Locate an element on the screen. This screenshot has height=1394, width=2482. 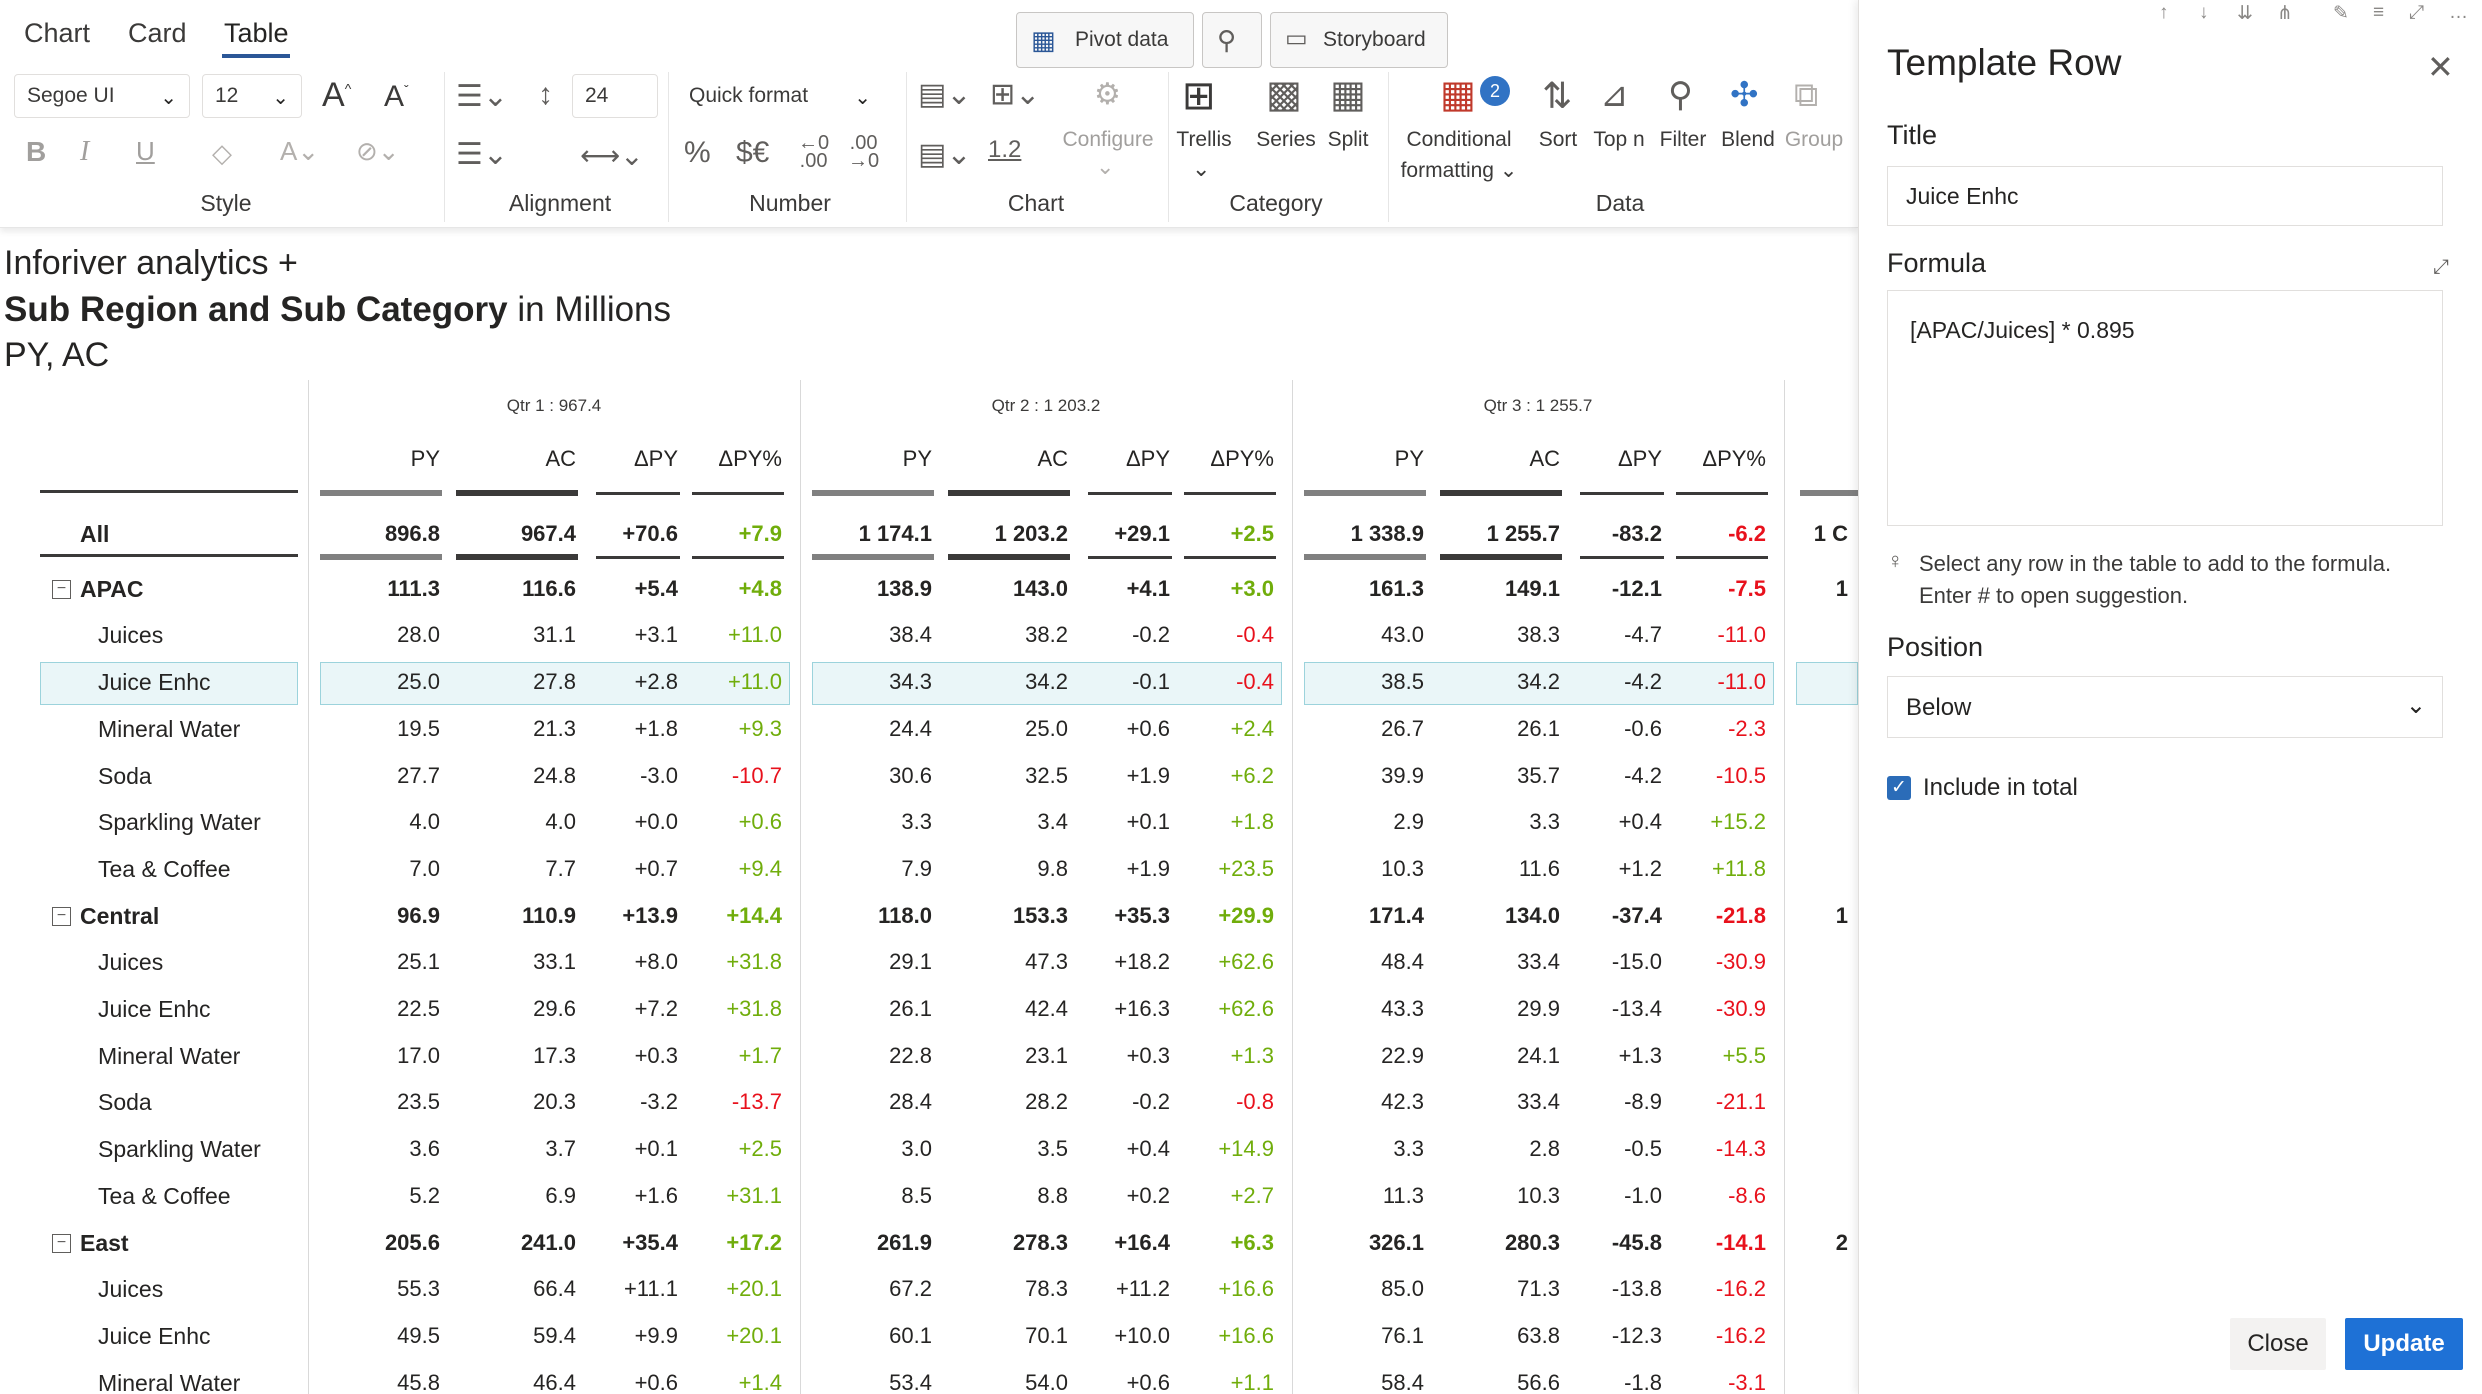
table-cell: 3.6 is located at coordinates (424, 1148).